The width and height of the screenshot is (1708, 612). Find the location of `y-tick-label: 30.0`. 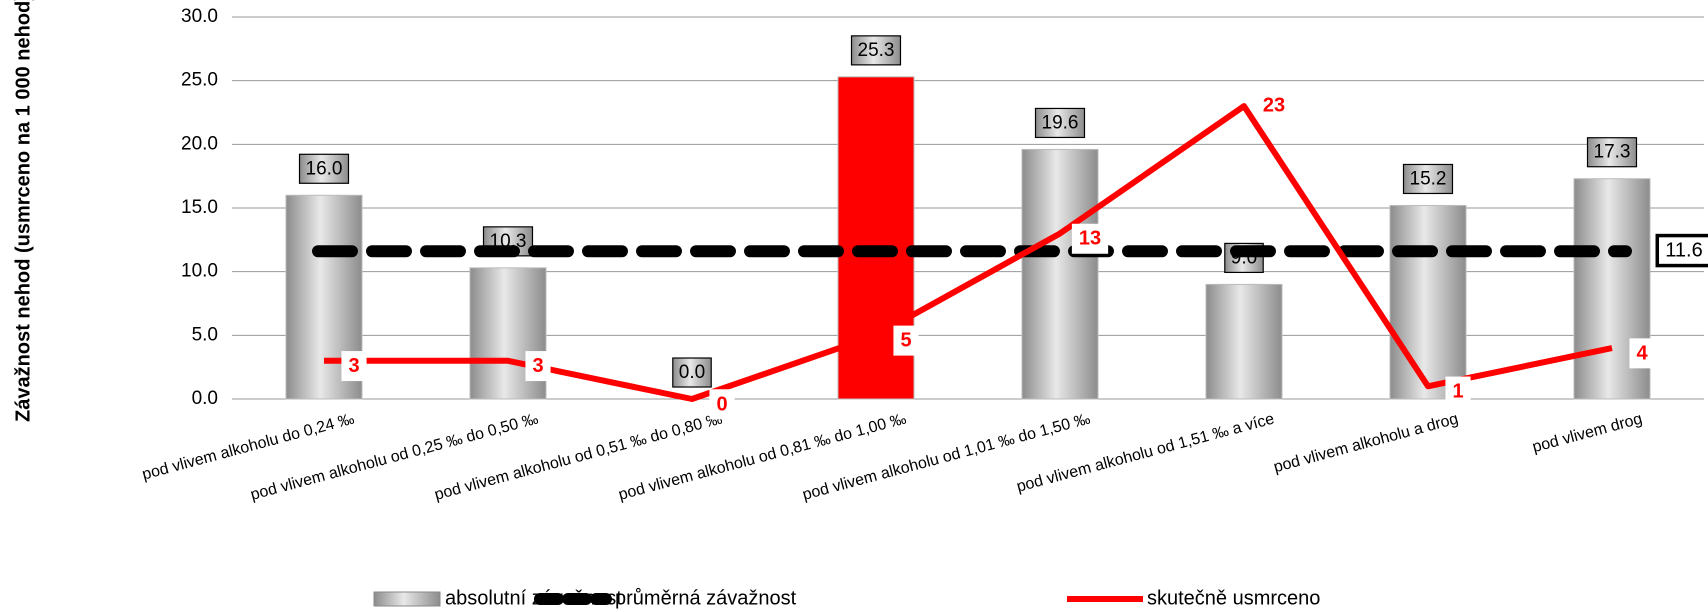

y-tick-label: 30.0 is located at coordinates (199, 16).